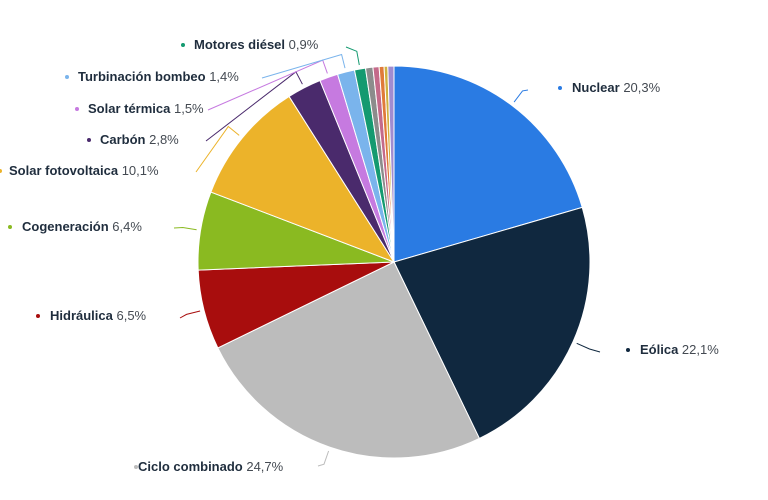 The height and width of the screenshot is (500, 768). What do you see at coordinates (183, 45) in the screenshot?
I see `legend-dot-motores-diesel` at bounding box center [183, 45].